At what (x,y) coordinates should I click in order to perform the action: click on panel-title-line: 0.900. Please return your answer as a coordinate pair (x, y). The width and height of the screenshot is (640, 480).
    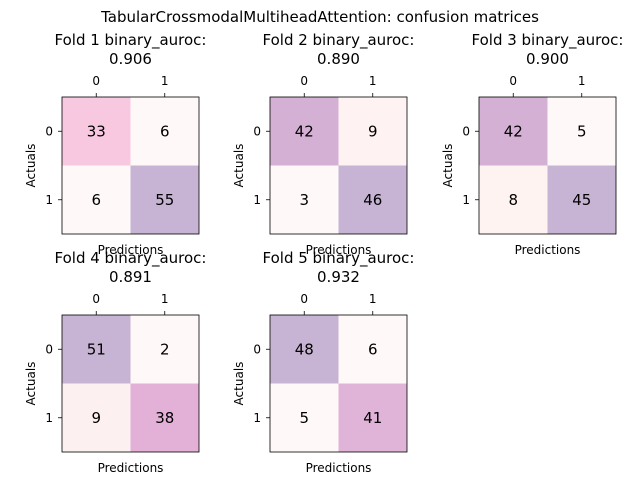
    Looking at the image, I should click on (547, 59).